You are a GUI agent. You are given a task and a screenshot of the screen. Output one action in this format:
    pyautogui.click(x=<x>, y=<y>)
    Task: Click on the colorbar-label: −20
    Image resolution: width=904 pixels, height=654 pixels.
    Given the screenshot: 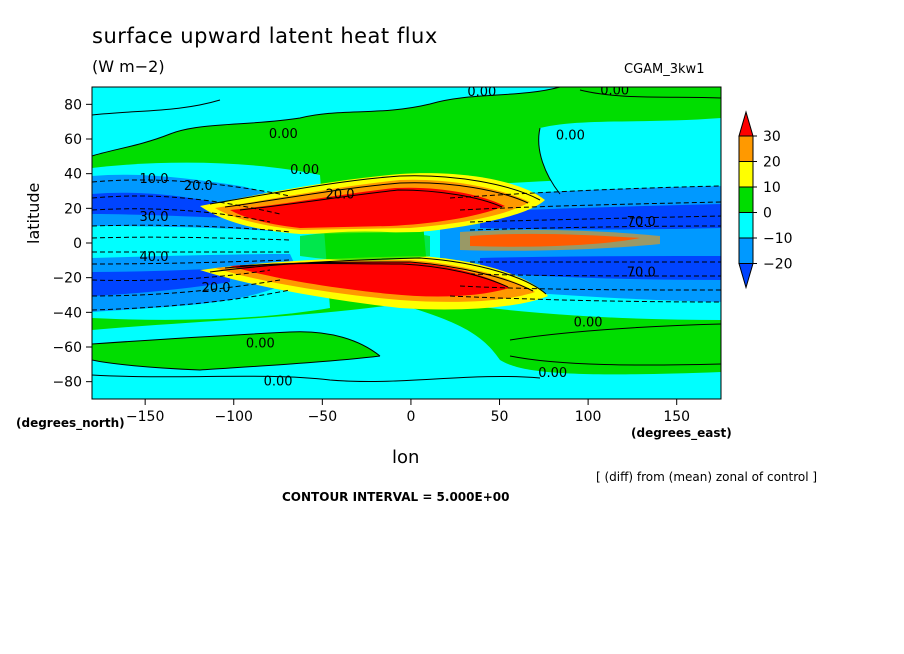 What is the action you would take?
    pyautogui.click(x=778, y=265)
    